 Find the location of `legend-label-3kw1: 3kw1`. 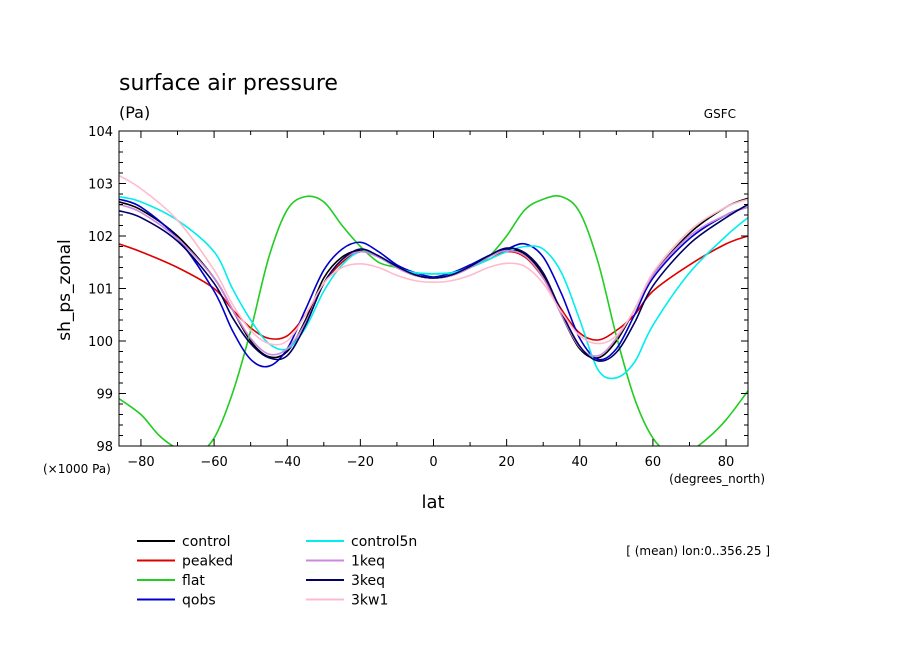

legend-label-3kw1: 3kw1 is located at coordinates (369, 601).